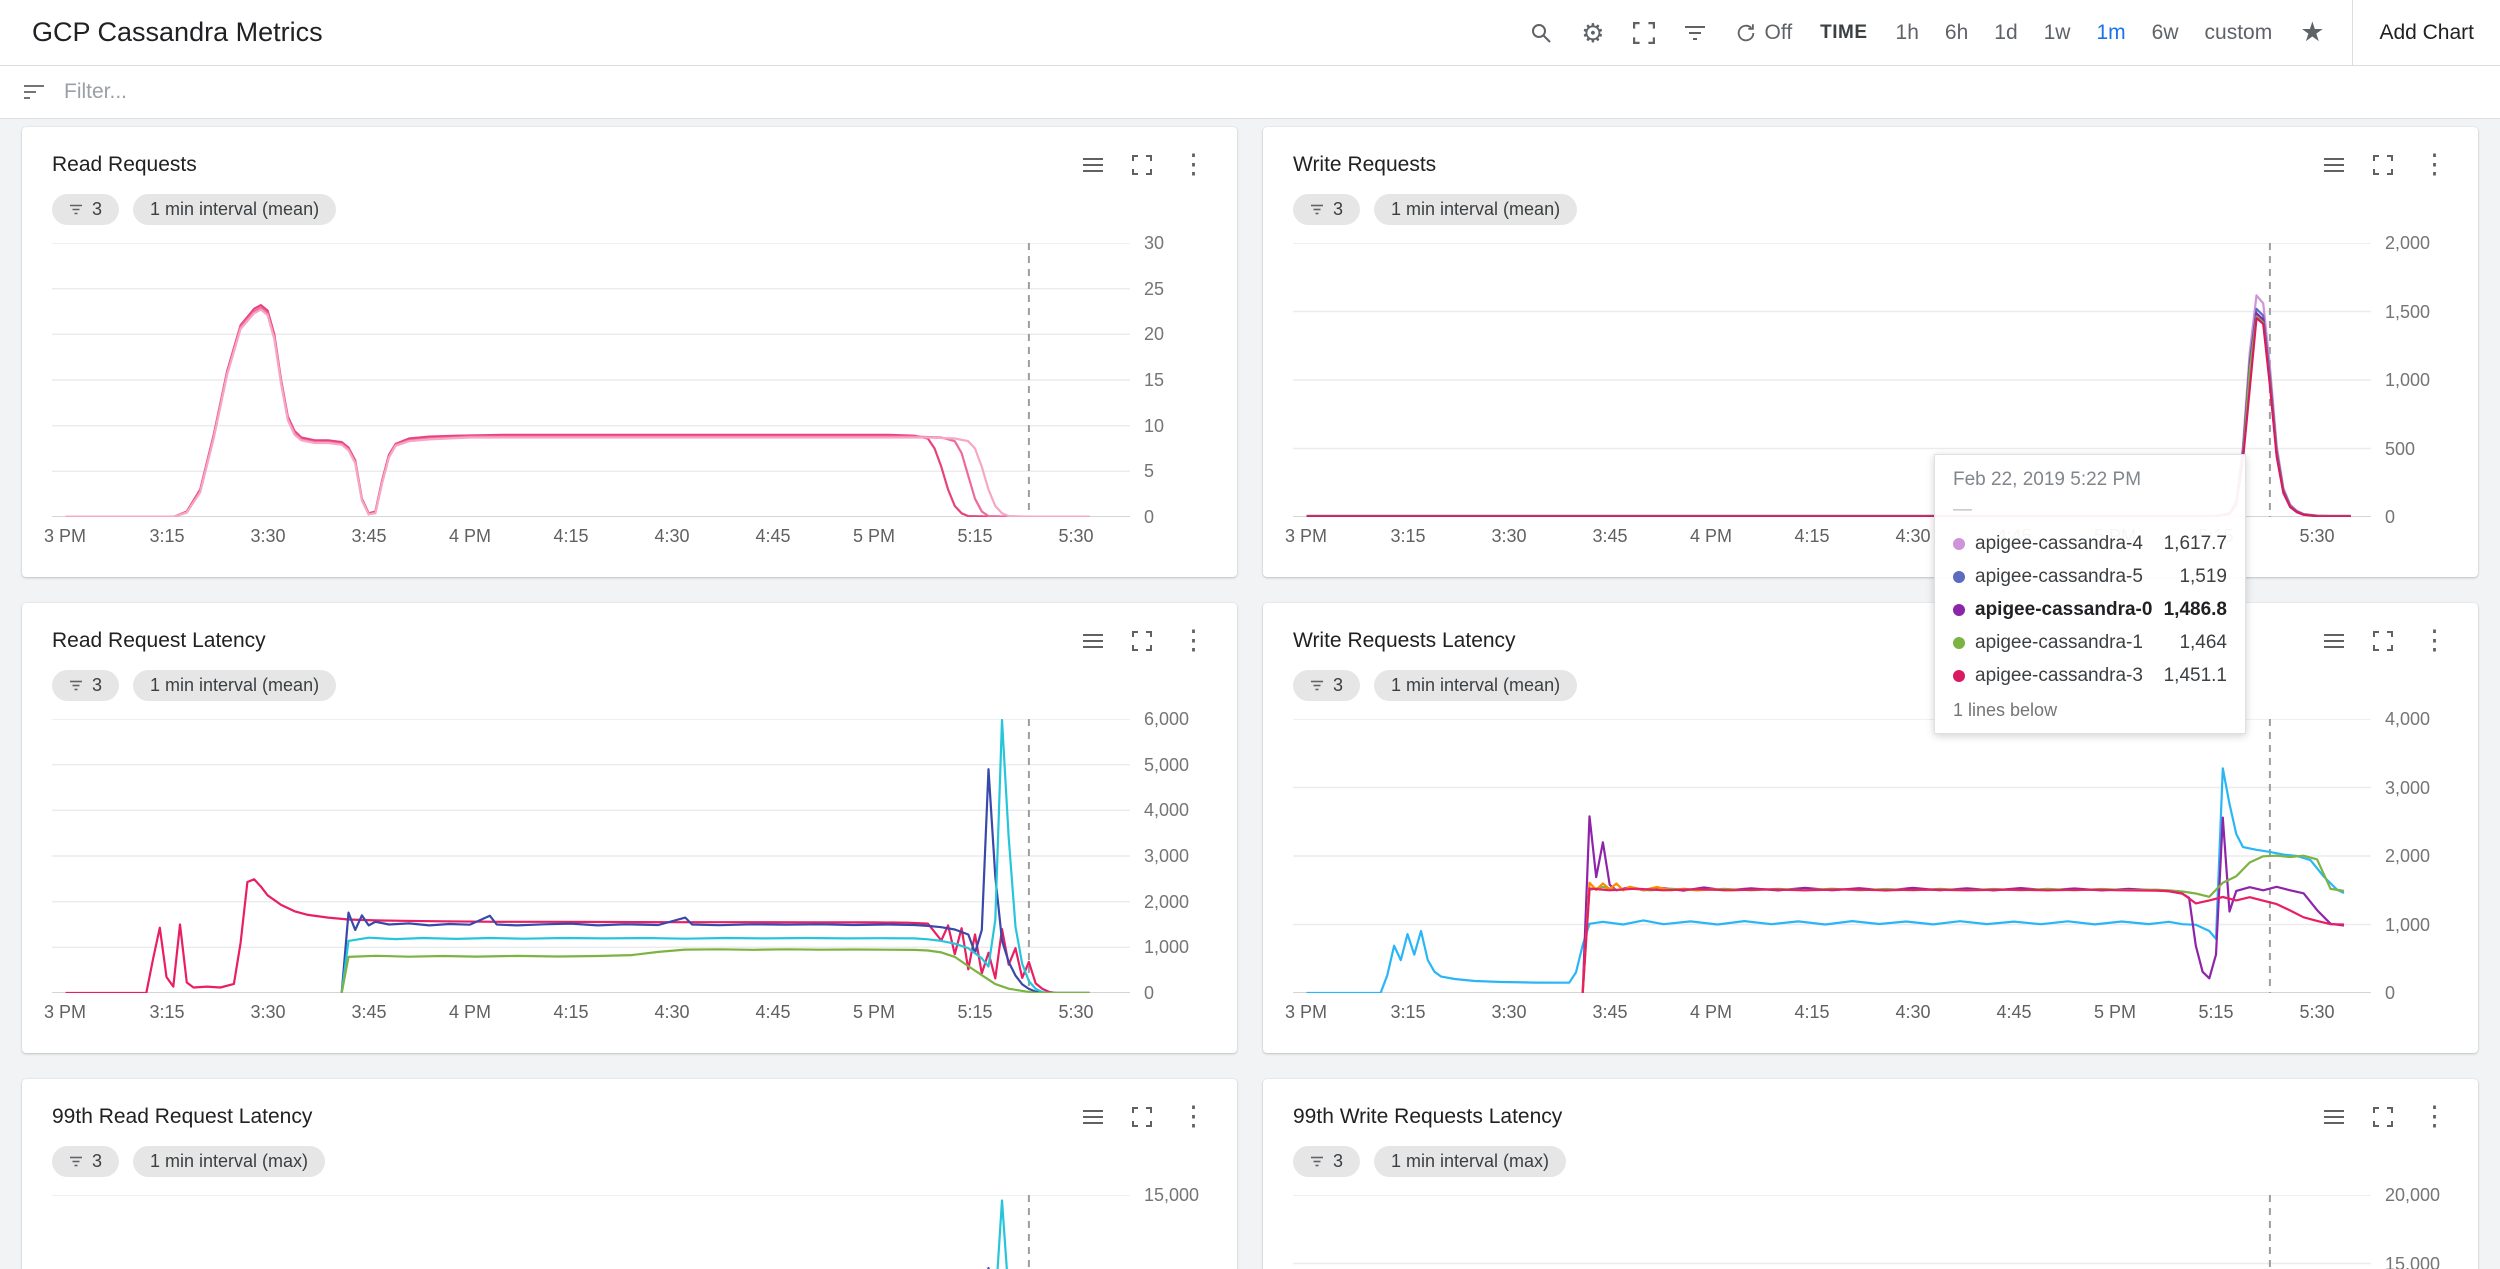 The width and height of the screenshot is (2500, 1269). I want to click on y-axis-tick: 2,000, so click(2408, 243).